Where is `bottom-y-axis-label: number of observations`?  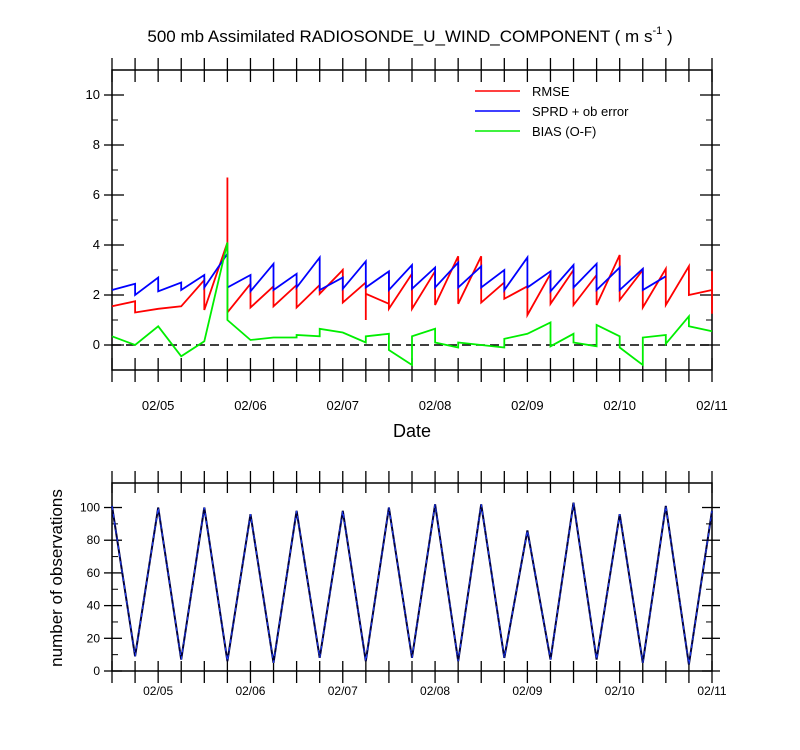 bottom-y-axis-label: number of observations is located at coordinates (56, 578).